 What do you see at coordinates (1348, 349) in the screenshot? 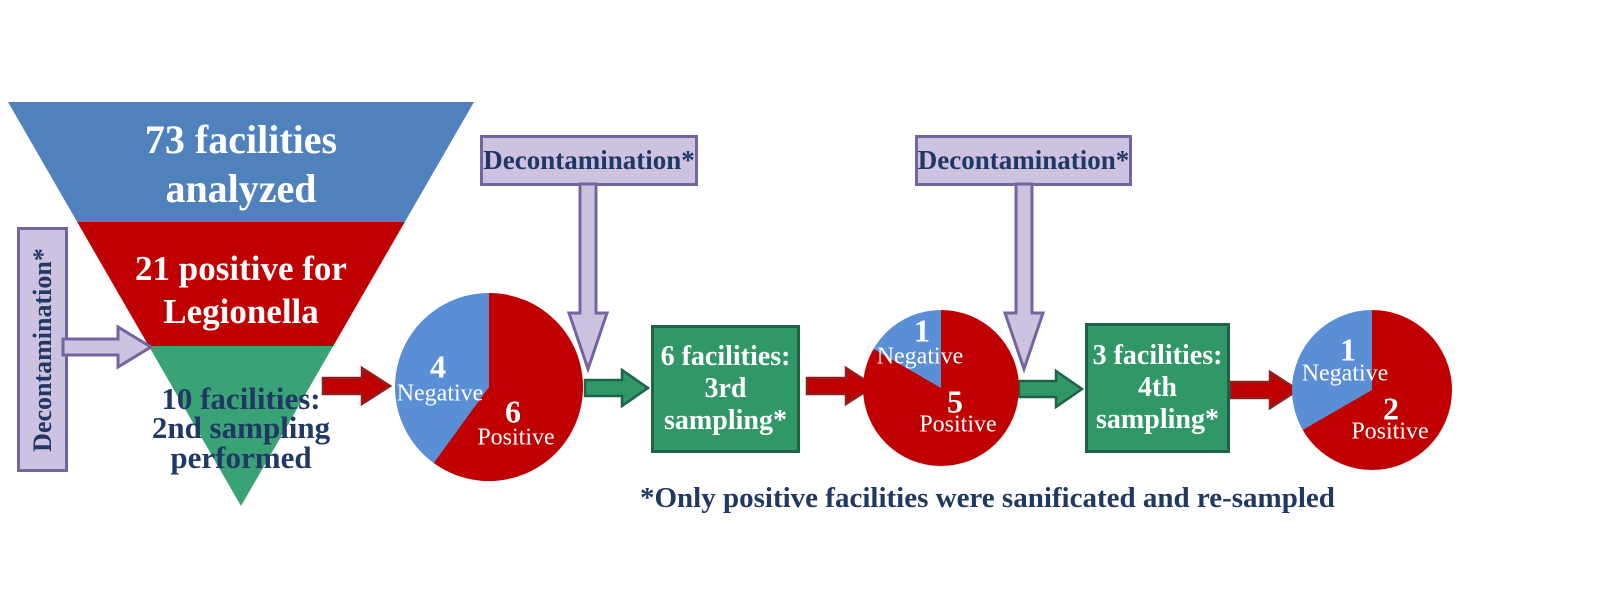
I see `pie3-negative-value: 1` at bounding box center [1348, 349].